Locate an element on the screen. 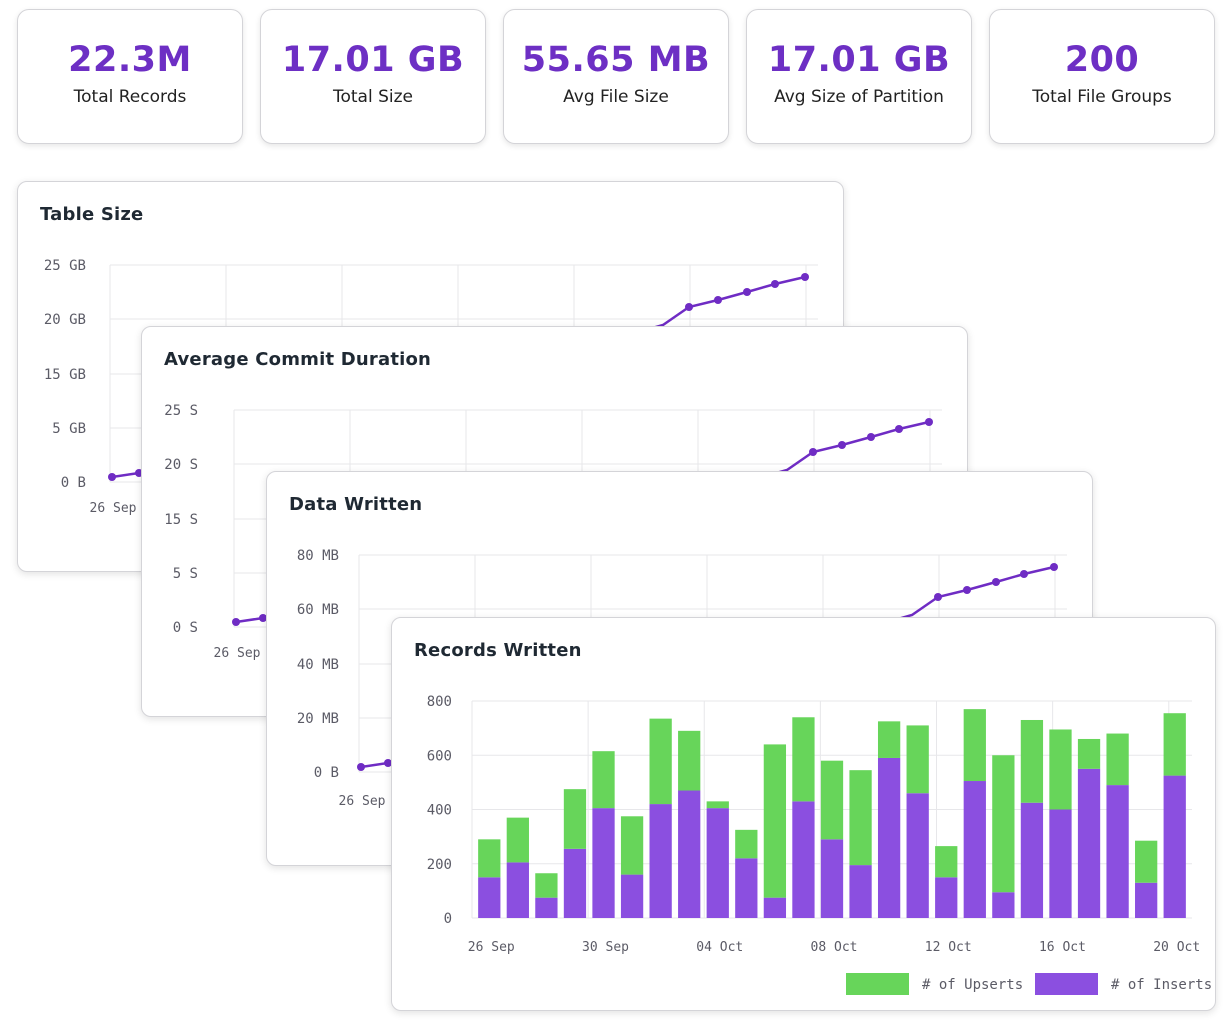 The image size is (1230, 1033). y-tick: 25 S is located at coordinates (181, 411).